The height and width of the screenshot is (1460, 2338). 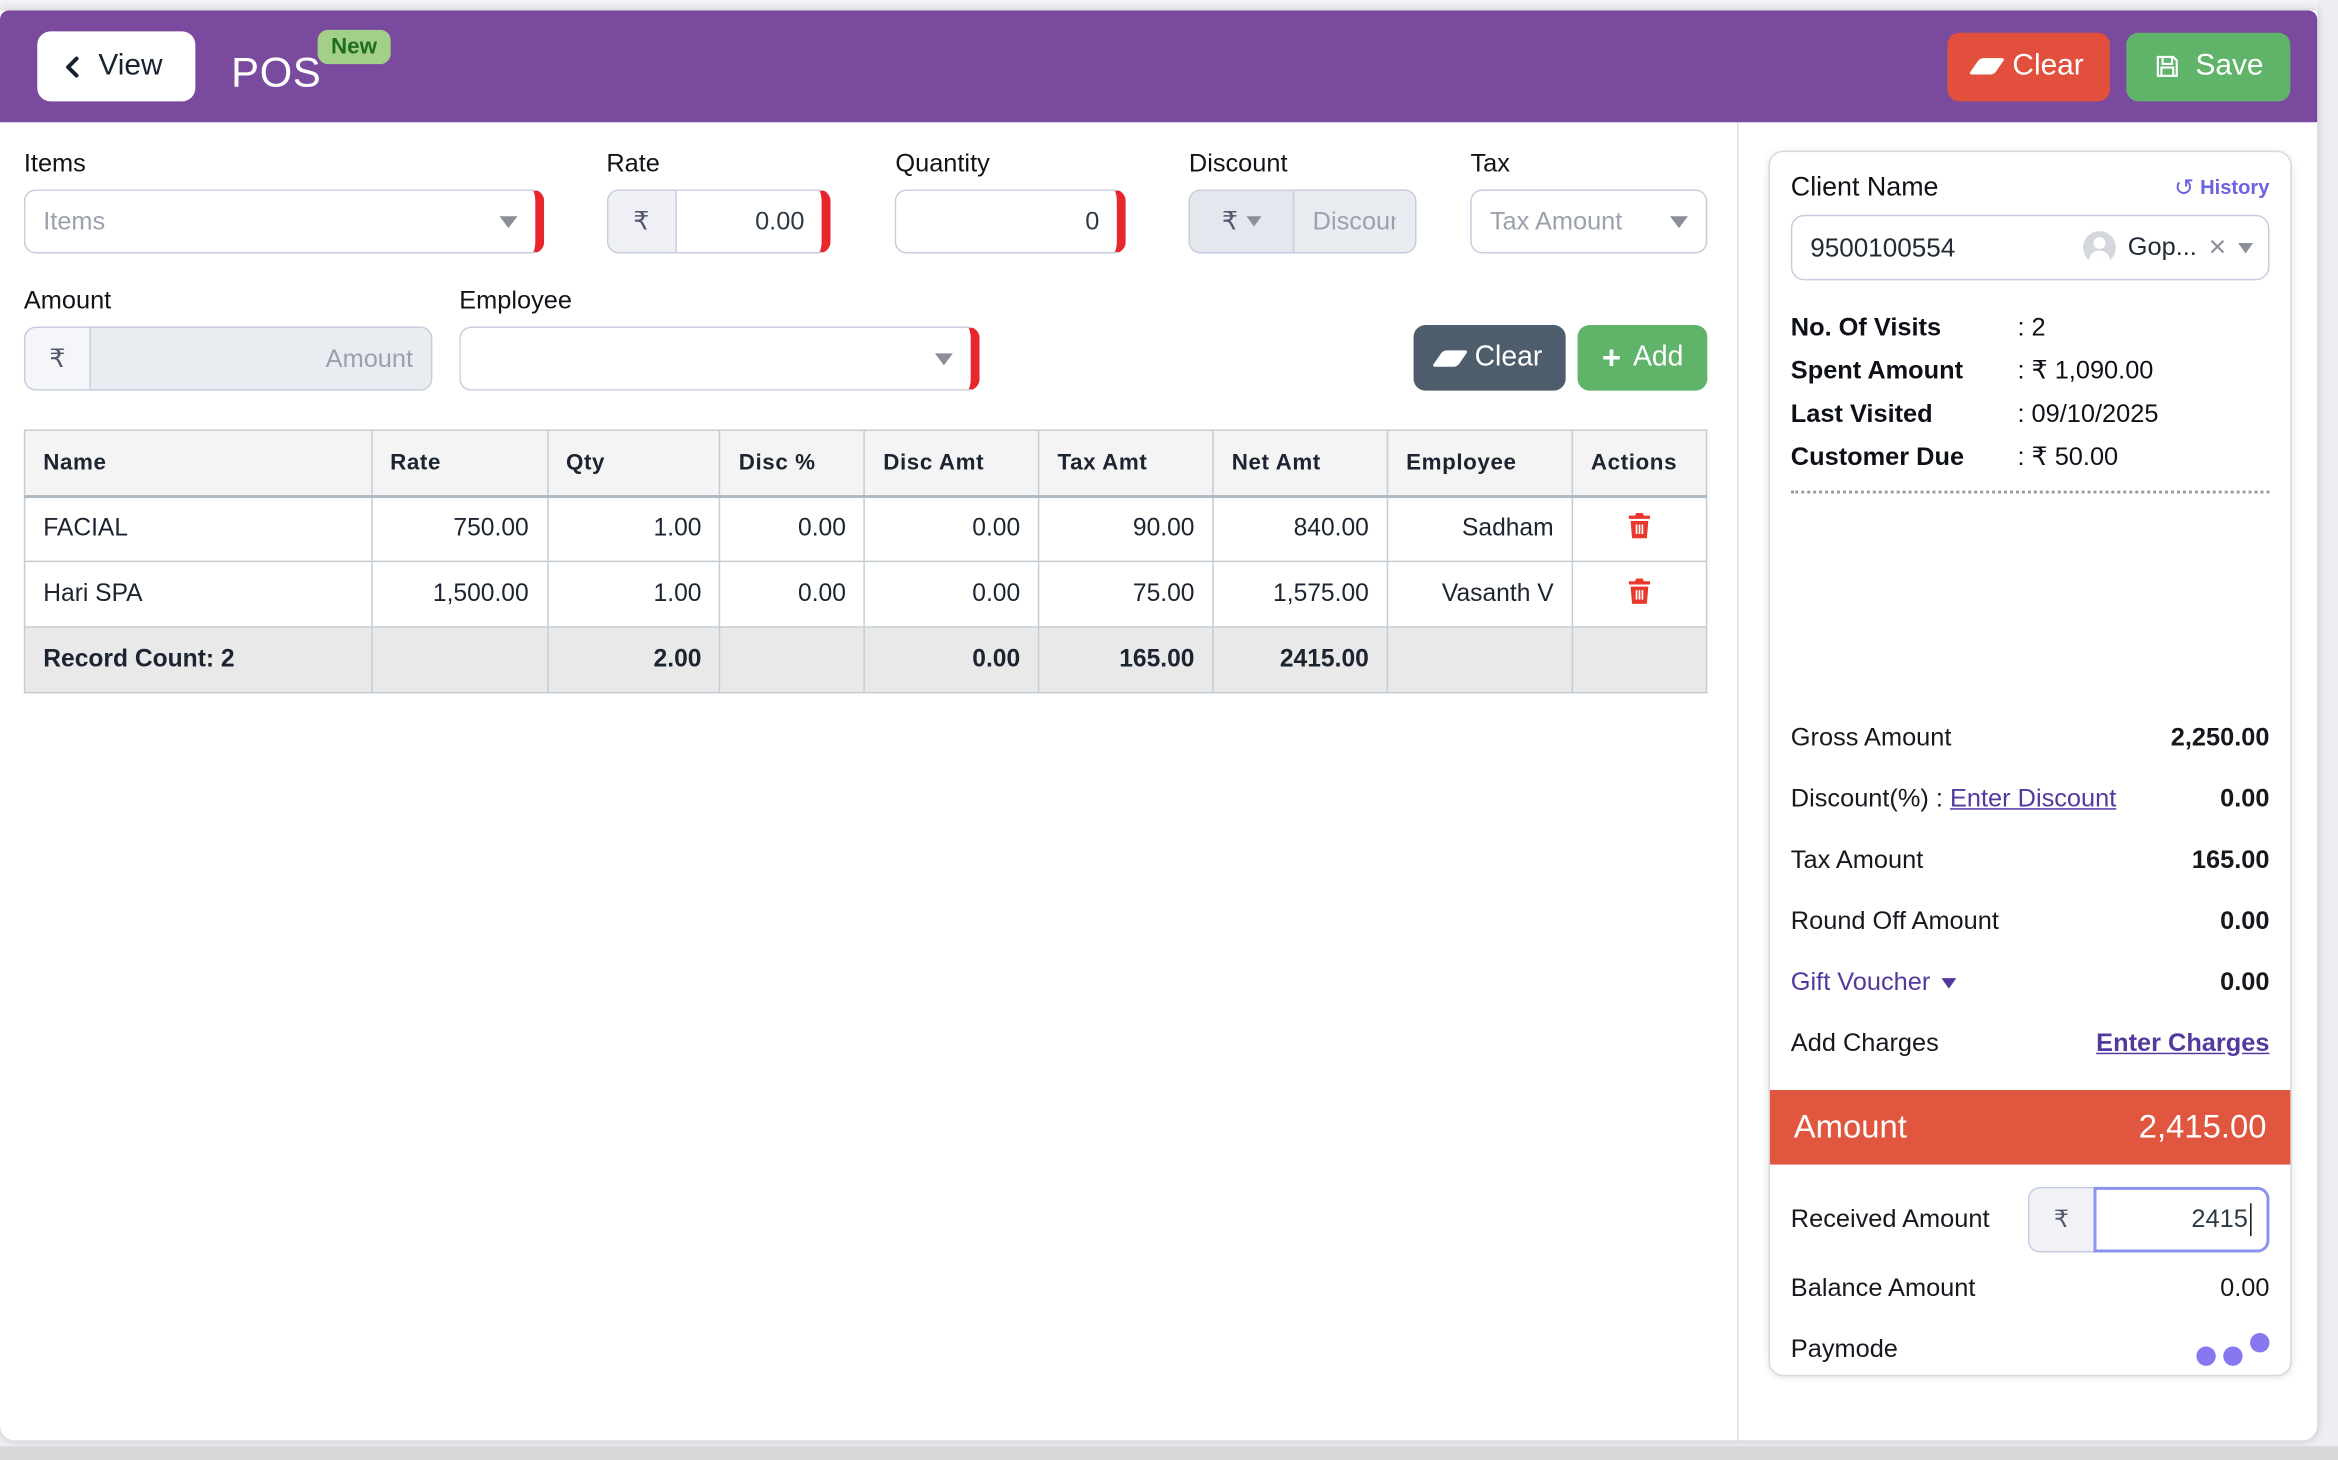 I want to click on rupee-icon: ₹, so click(x=57, y=358).